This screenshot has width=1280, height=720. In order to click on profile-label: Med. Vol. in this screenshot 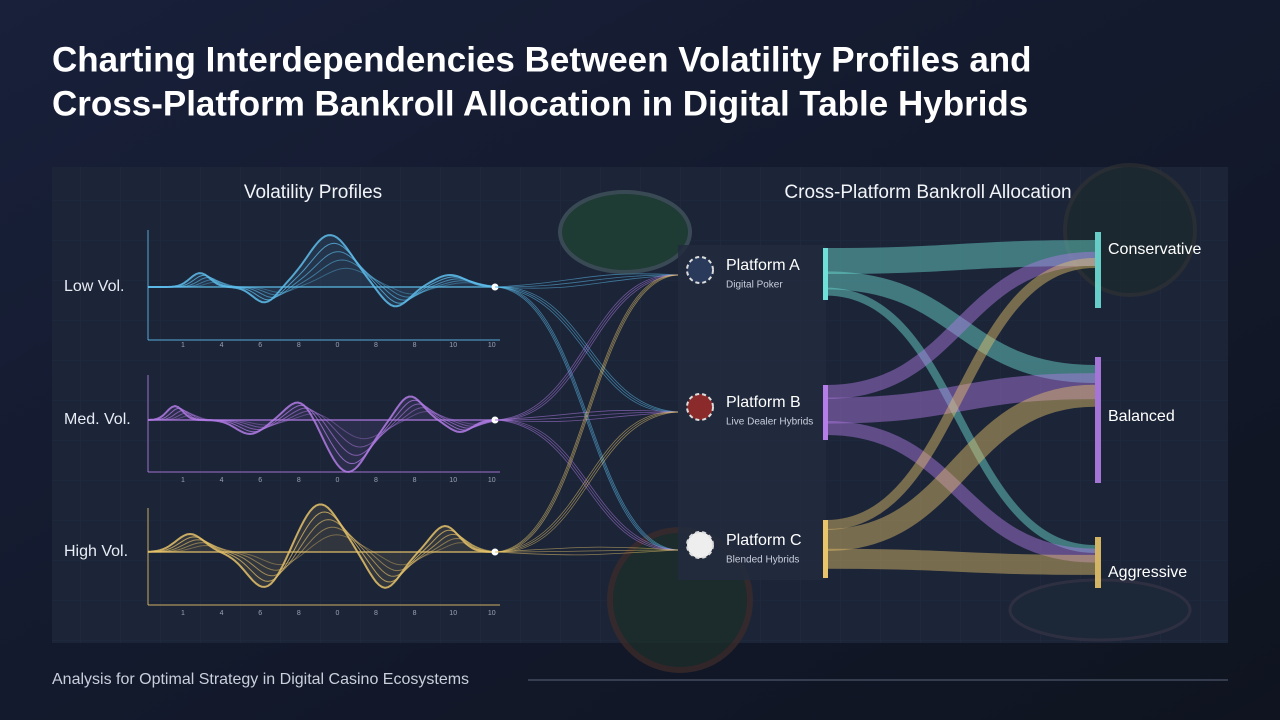, I will do `click(97, 419)`.